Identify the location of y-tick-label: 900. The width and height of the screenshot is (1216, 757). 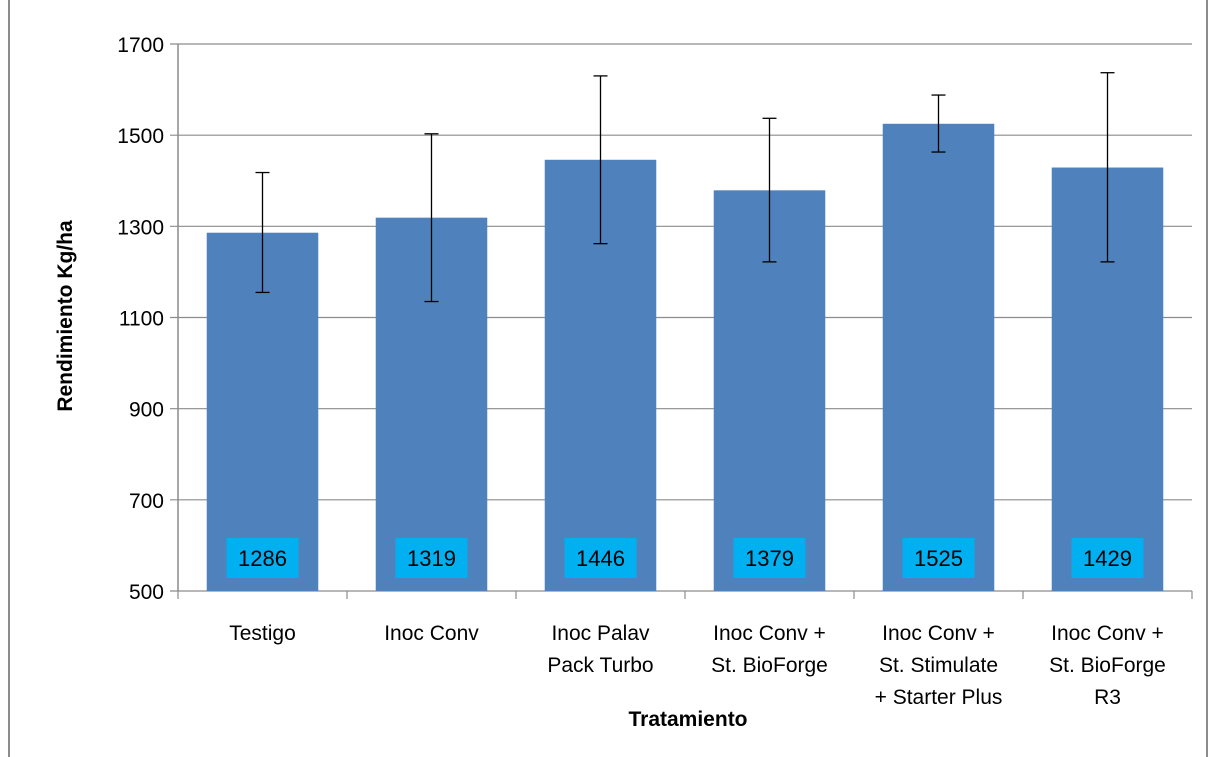
(146, 410).